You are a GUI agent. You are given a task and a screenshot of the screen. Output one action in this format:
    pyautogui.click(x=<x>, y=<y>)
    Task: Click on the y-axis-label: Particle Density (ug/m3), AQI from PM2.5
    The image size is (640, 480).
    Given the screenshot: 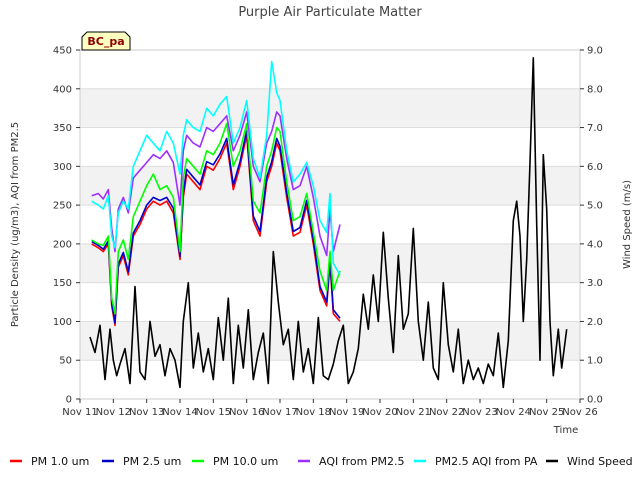 What is the action you would take?
    pyautogui.click(x=15, y=224)
    